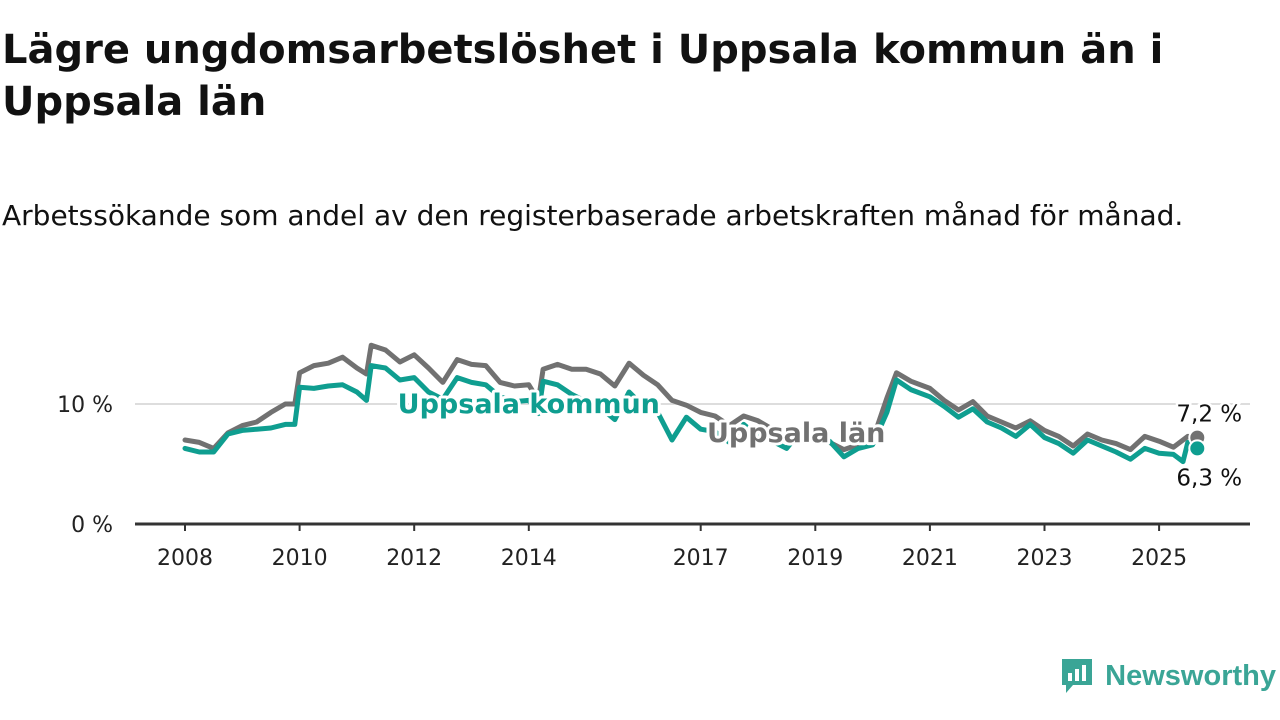 The height and width of the screenshot is (720, 1280). What do you see at coordinates (1209, 415) in the screenshot?
I see `end-value-label: 7,2 %` at bounding box center [1209, 415].